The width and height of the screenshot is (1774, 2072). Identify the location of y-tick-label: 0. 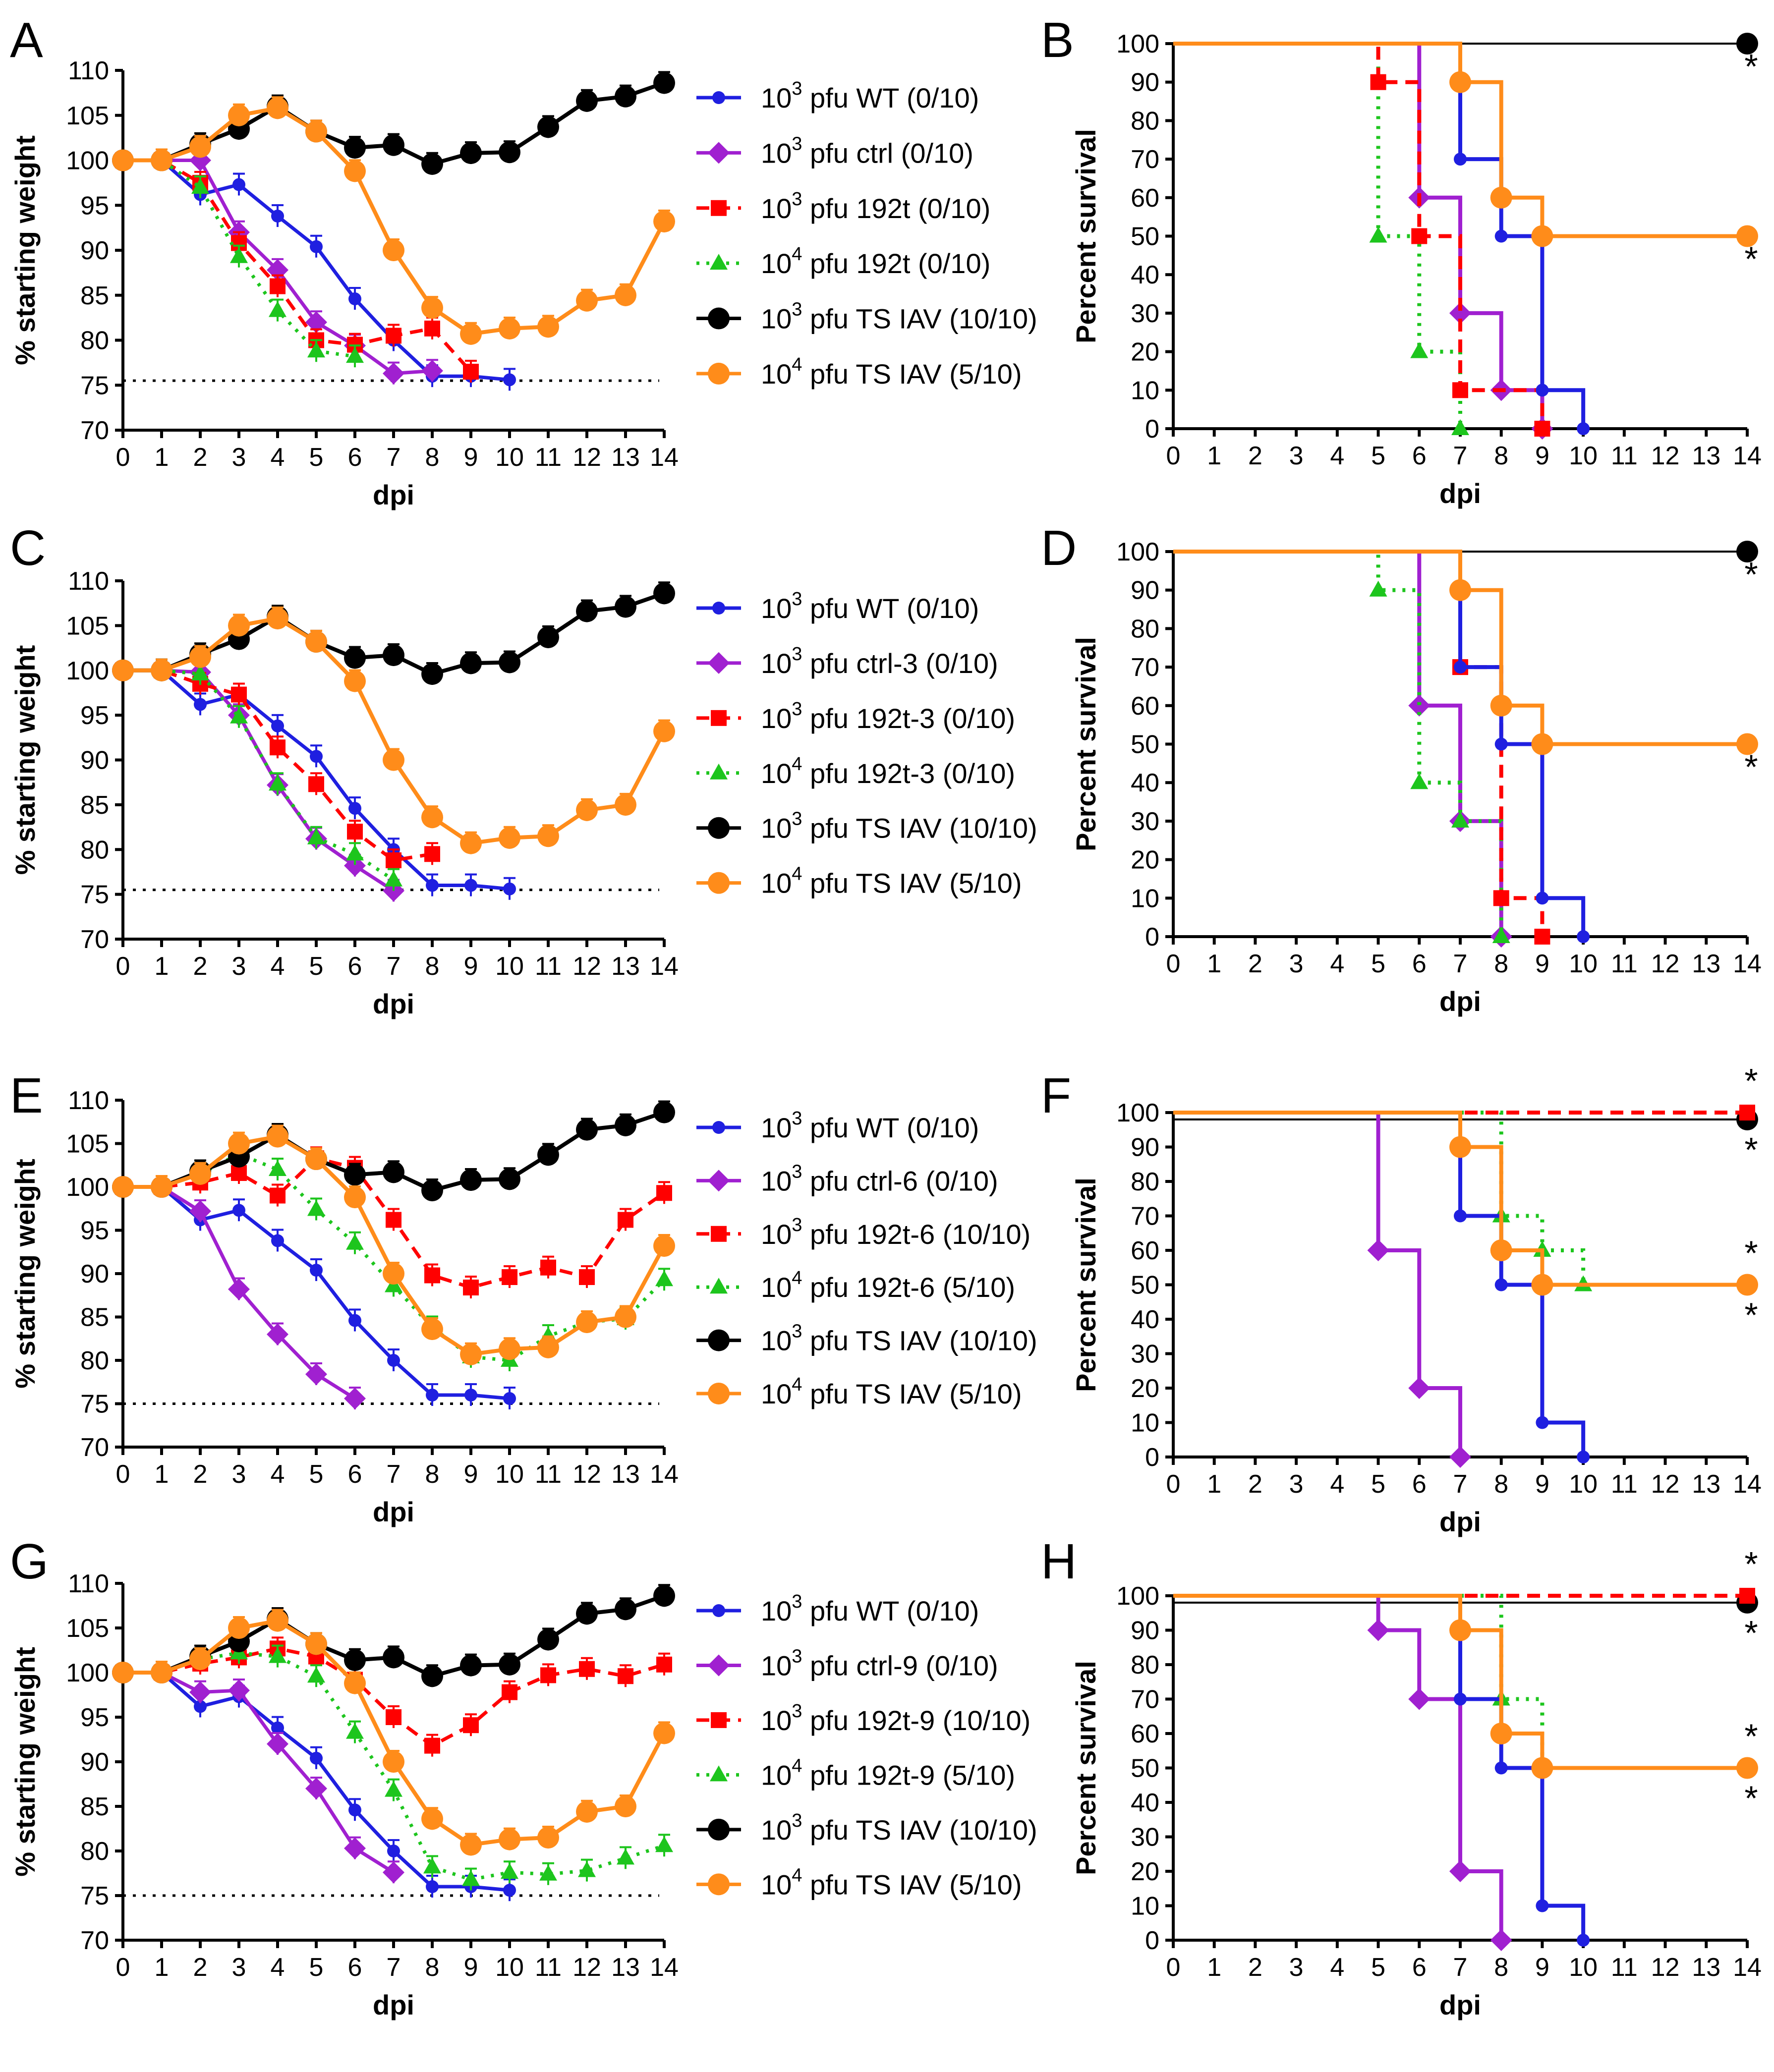
(1152, 429).